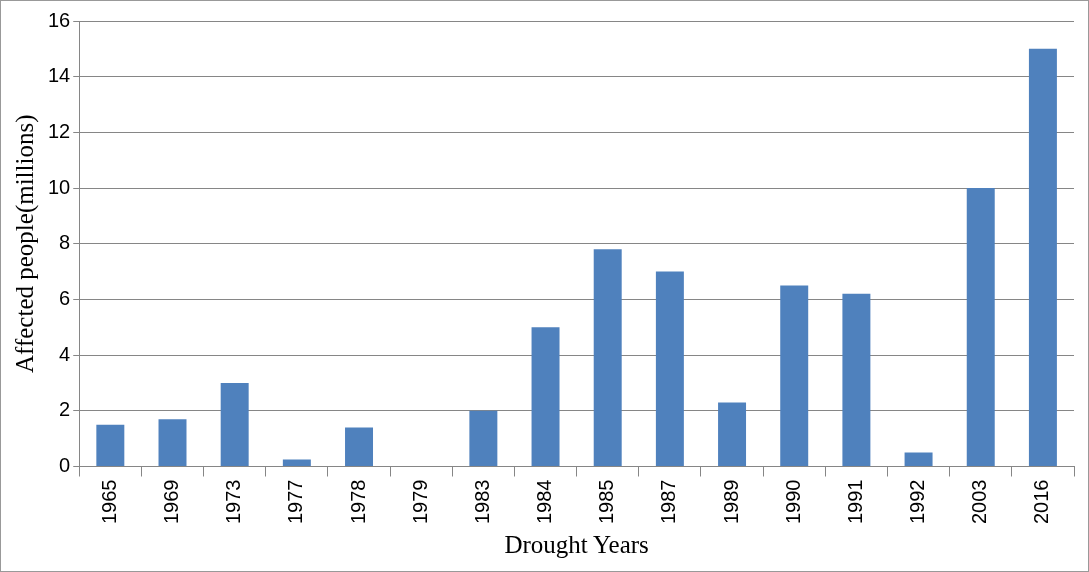 The height and width of the screenshot is (572, 1089). What do you see at coordinates (730, 502) in the screenshot?
I see `x-tick-label: 1989` at bounding box center [730, 502].